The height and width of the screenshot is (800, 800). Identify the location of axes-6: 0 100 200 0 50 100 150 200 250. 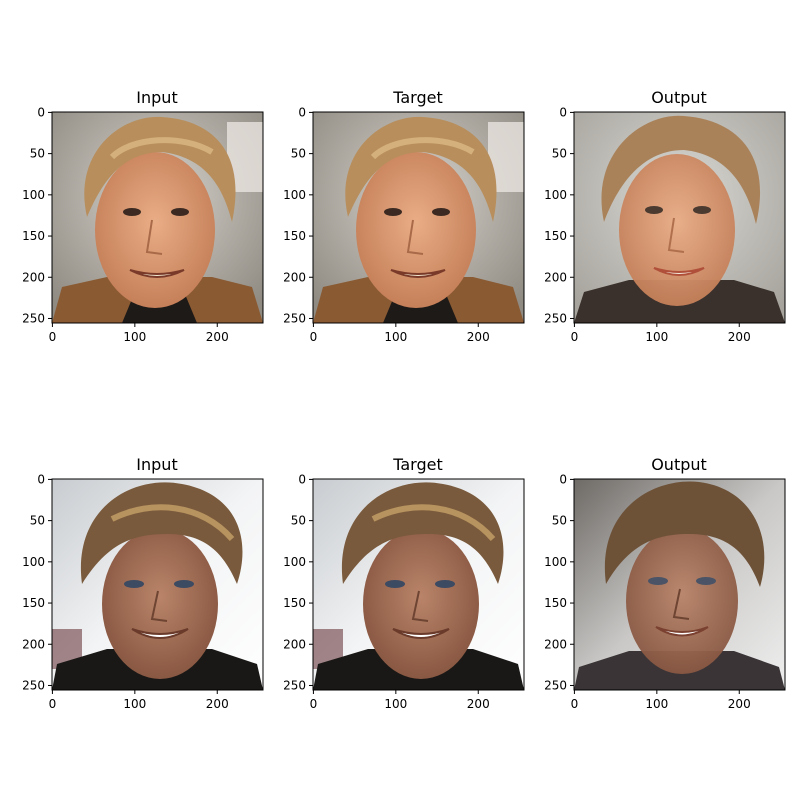
(665, 591).